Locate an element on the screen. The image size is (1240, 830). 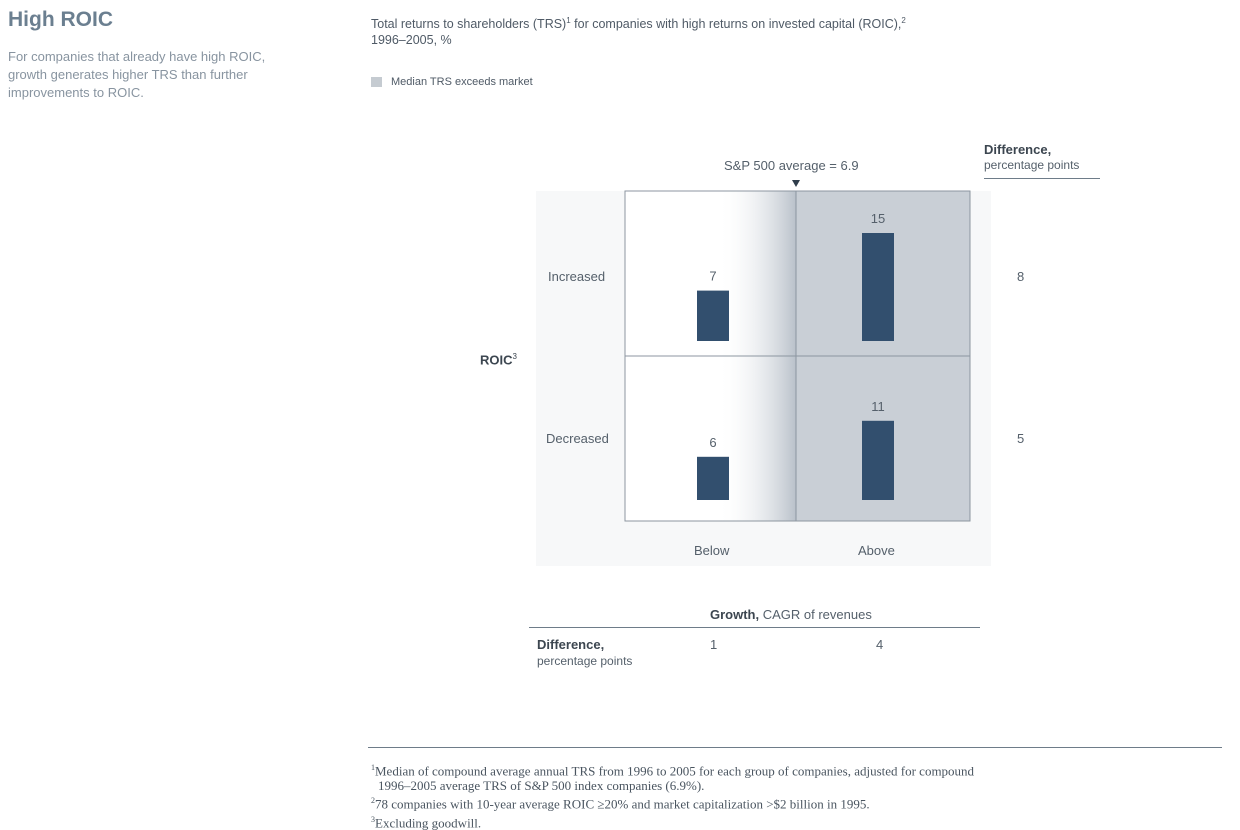
legend-swatch is located at coordinates (376, 82).